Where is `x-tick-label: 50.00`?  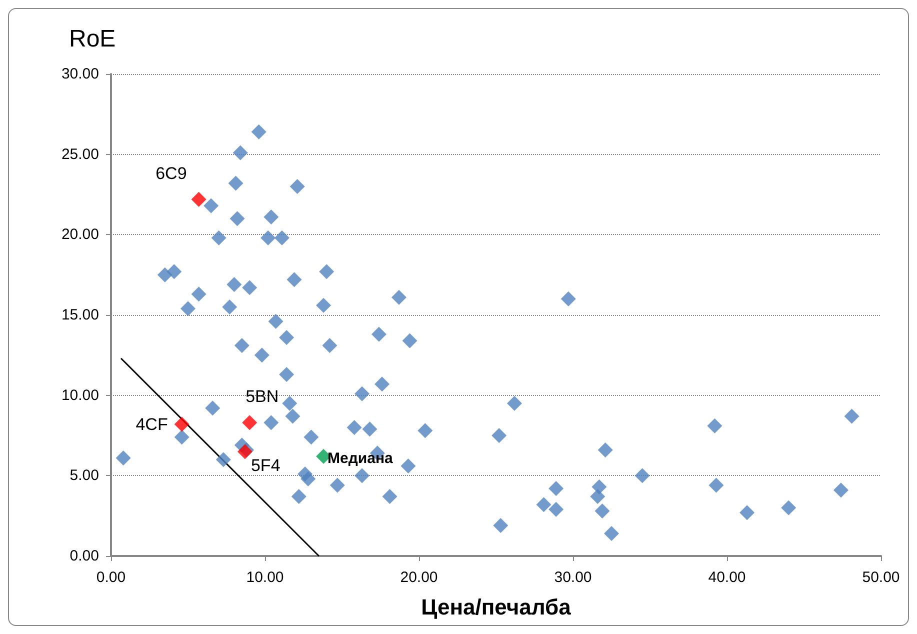 x-tick-label: 50.00 is located at coordinates (881, 577).